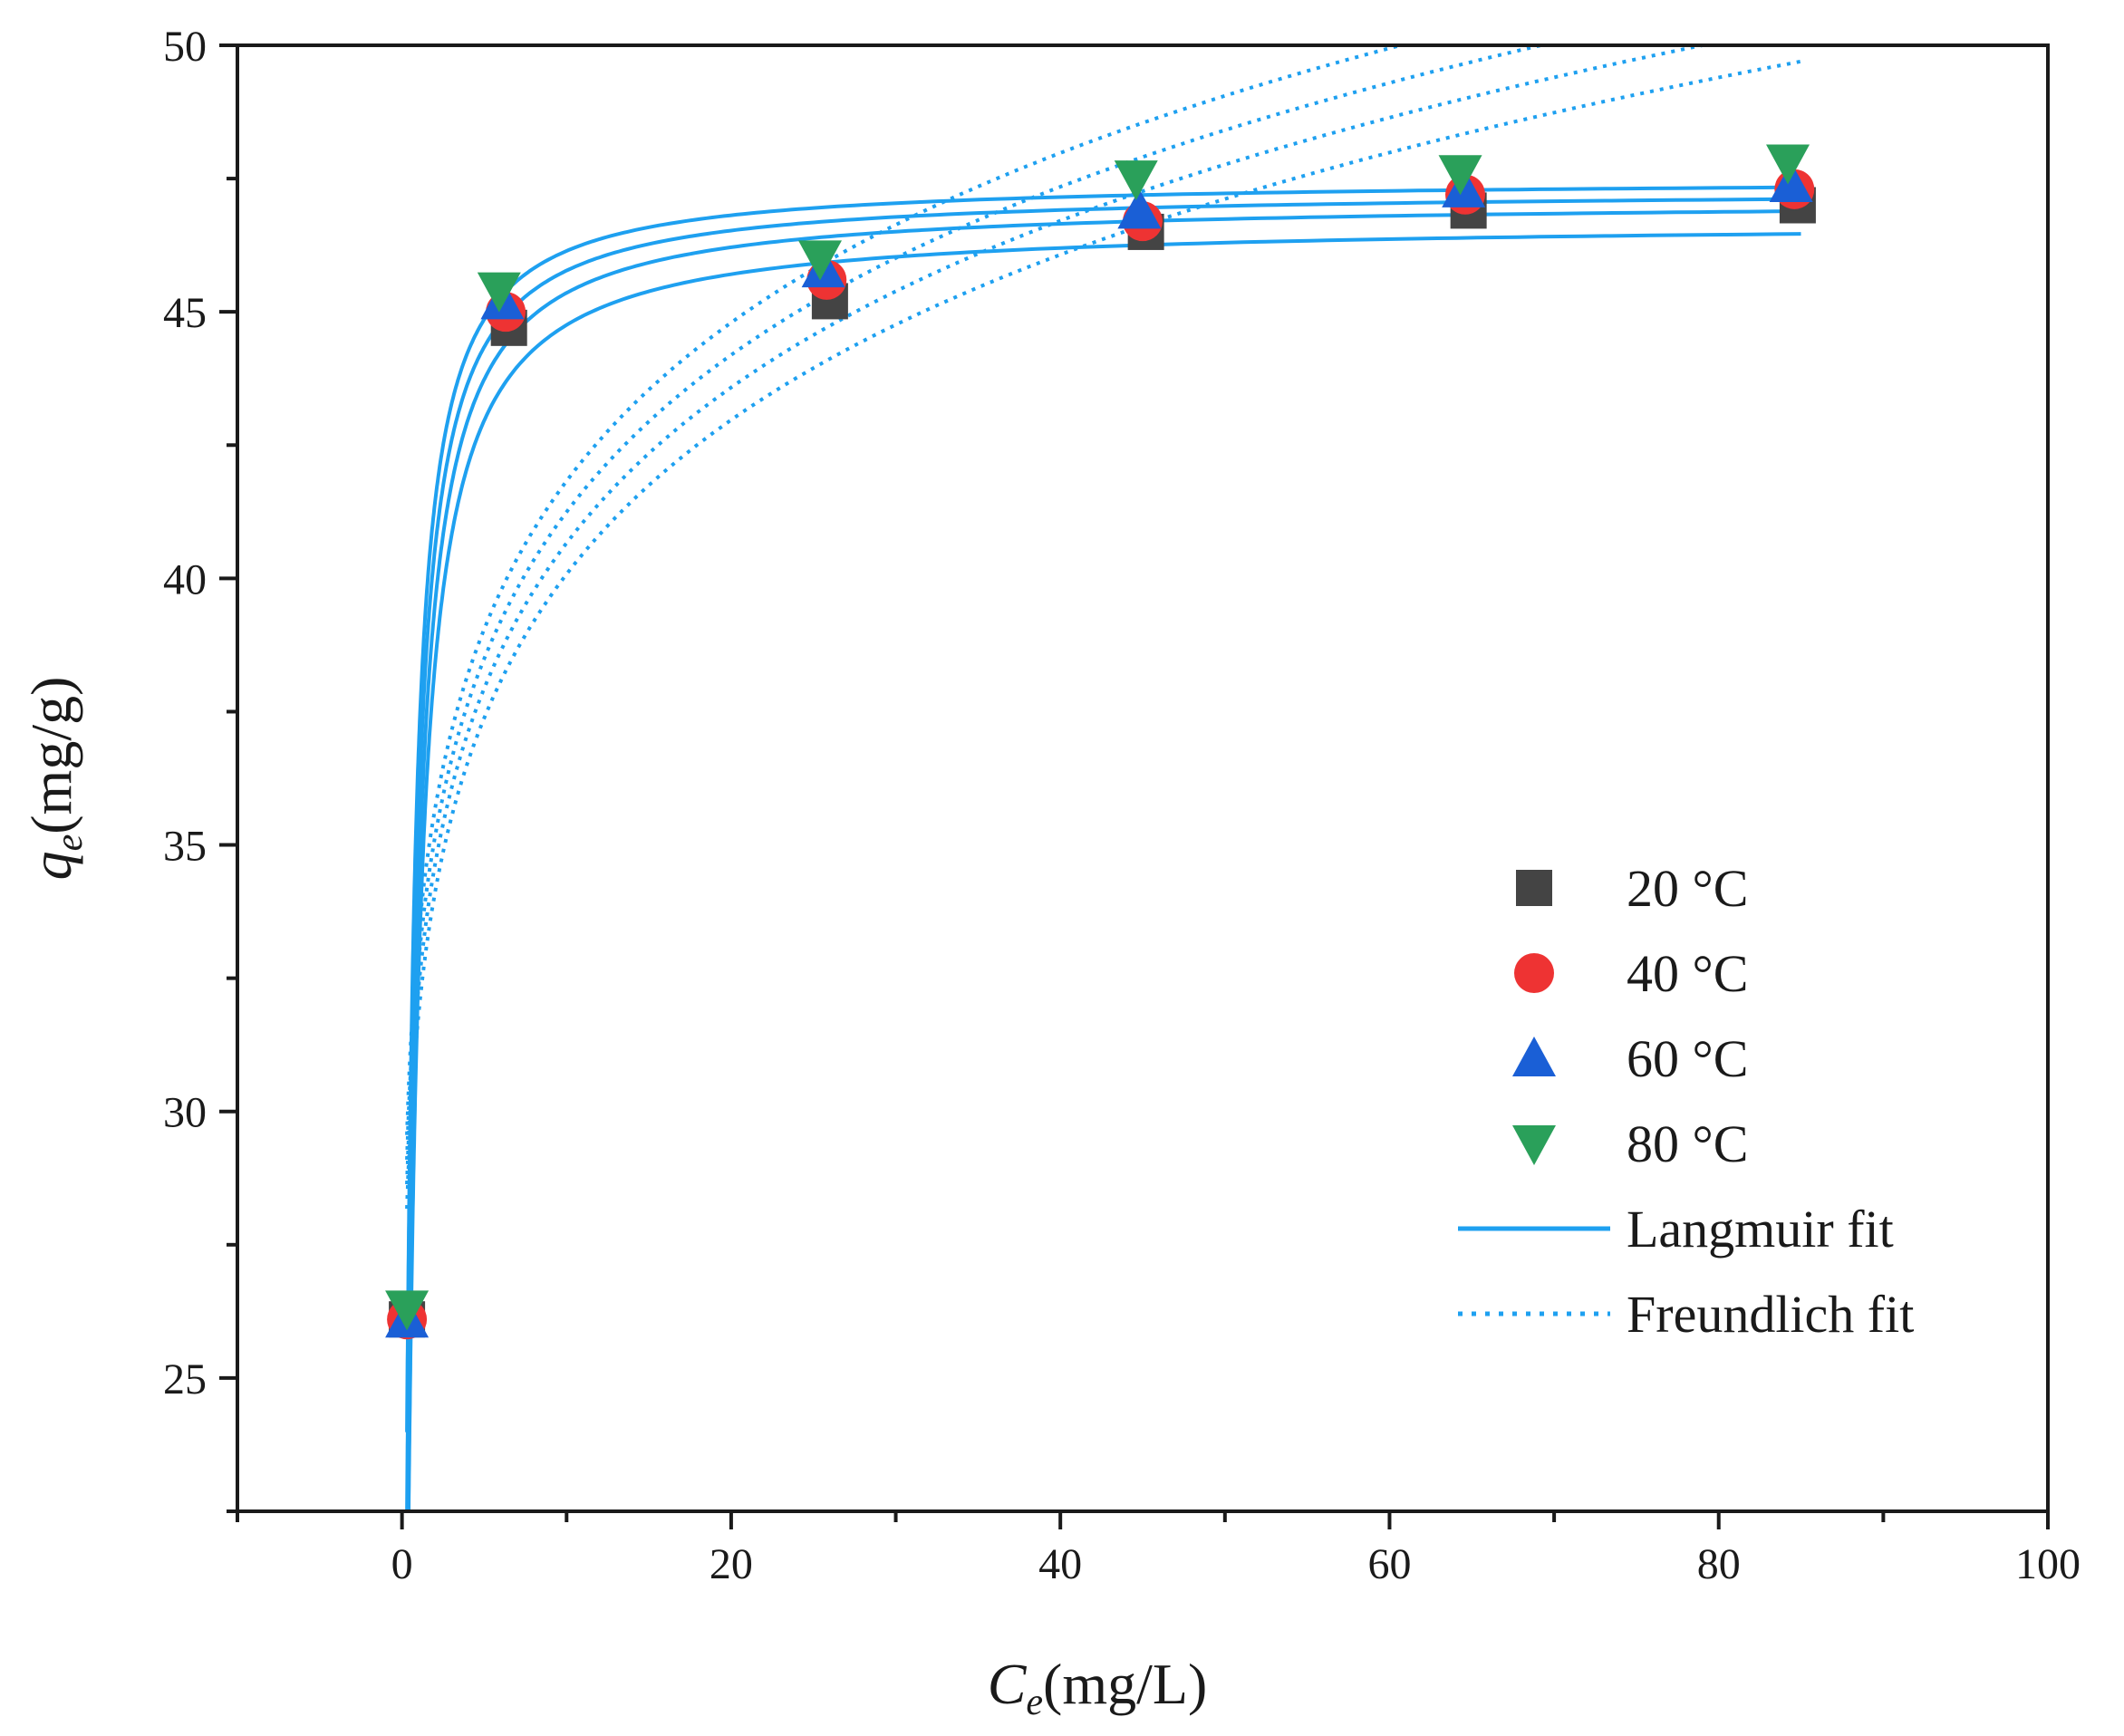  What do you see at coordinates (185, 1113) in the screenshot?
I see `y-tick-label: 30` at bounding box center [185, 1113].